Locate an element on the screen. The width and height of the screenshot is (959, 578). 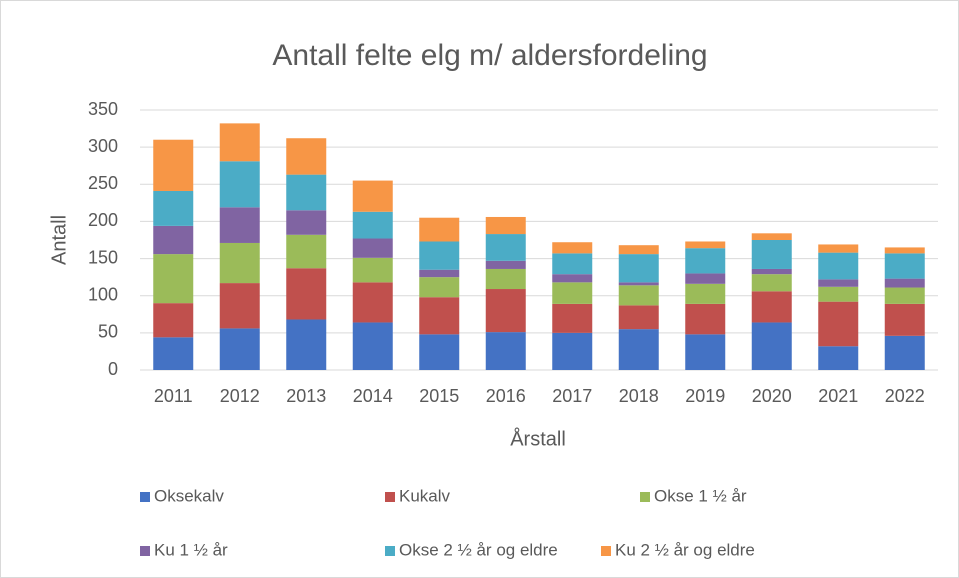
legend-label: Okse 1 ½ år is located at coordinates (700, 495).